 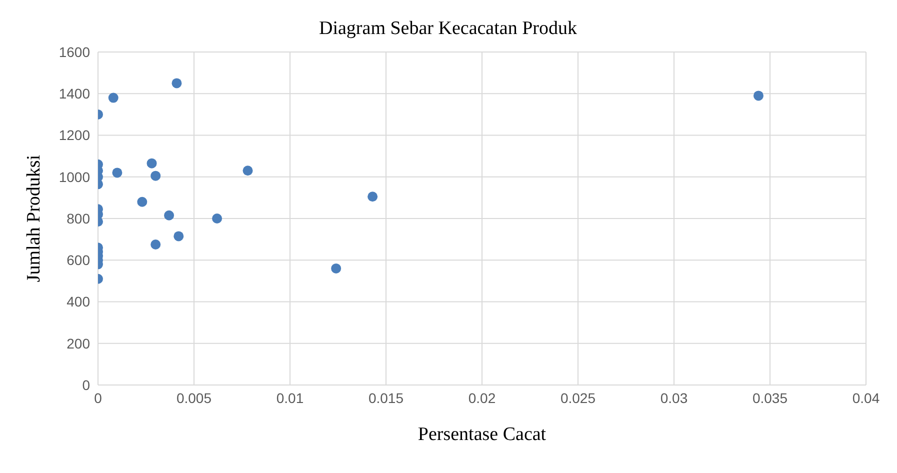 I want to click on y-tick-label: 1200, so click(x=74, y=135).